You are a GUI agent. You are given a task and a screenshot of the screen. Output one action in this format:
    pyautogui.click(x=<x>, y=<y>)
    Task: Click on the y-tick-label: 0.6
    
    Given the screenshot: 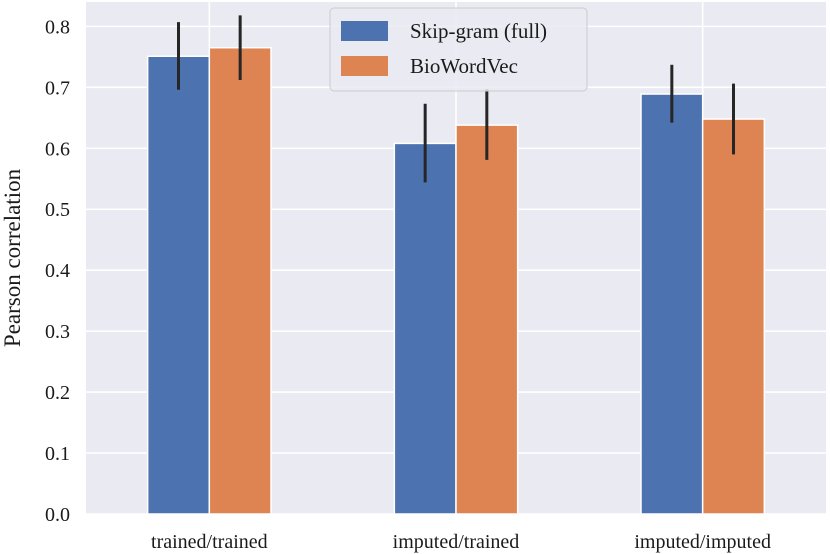 What is the action you would take?
    pyautogui.click(x=57, y=149)
    